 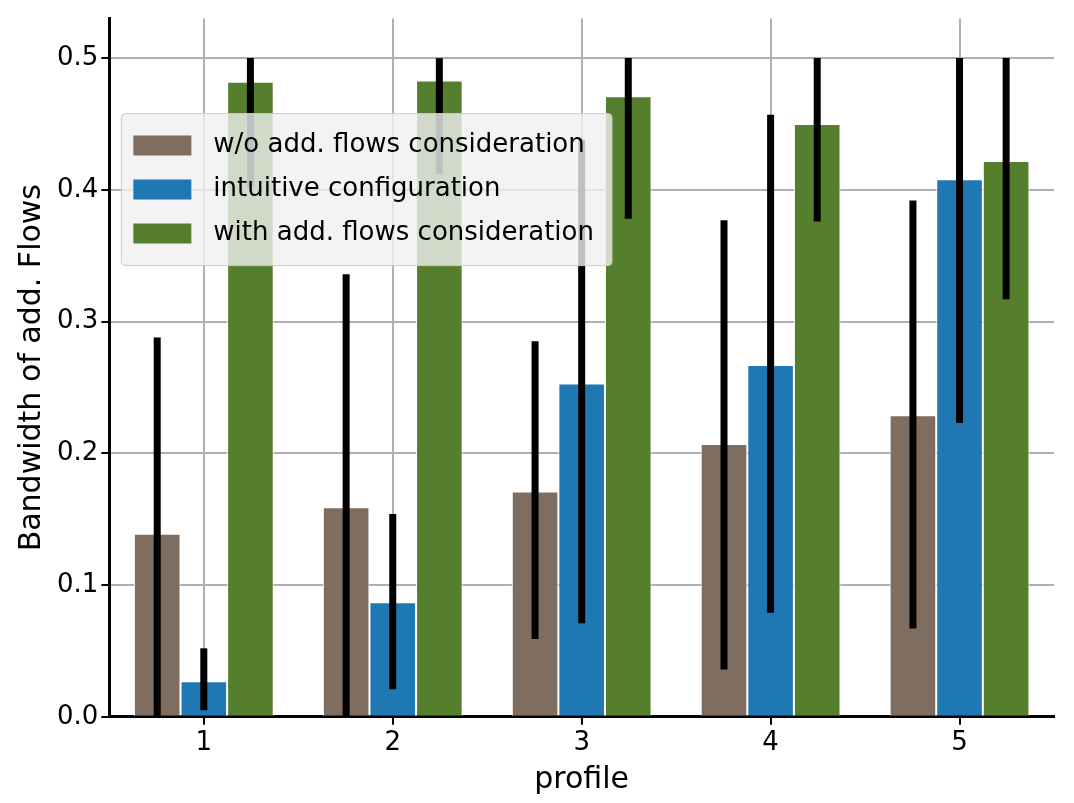 What do you see at coordinates (357, 187) in the screenshot?
I see `legend-label: intuitive configuration` at bounding box center [357, 187].